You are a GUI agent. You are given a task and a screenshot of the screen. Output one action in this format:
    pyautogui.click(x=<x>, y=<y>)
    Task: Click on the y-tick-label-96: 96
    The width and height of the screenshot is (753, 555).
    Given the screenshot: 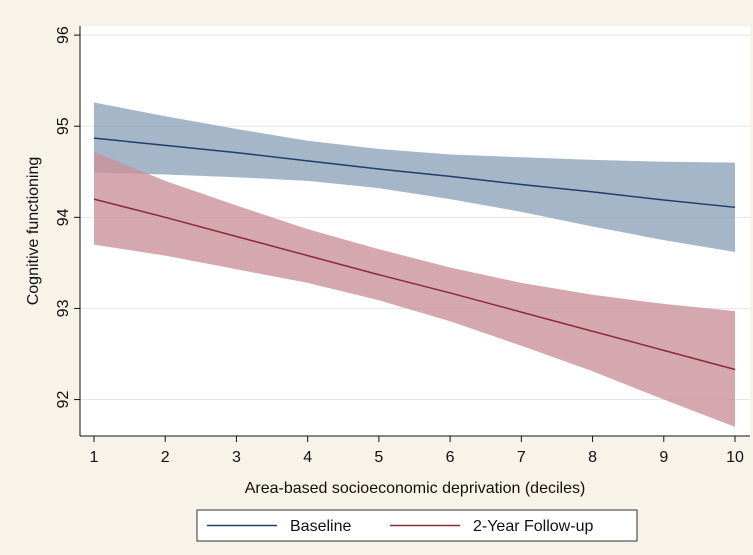 What is the action you would take?
    pyautogui.click(x=63, y=35)
    